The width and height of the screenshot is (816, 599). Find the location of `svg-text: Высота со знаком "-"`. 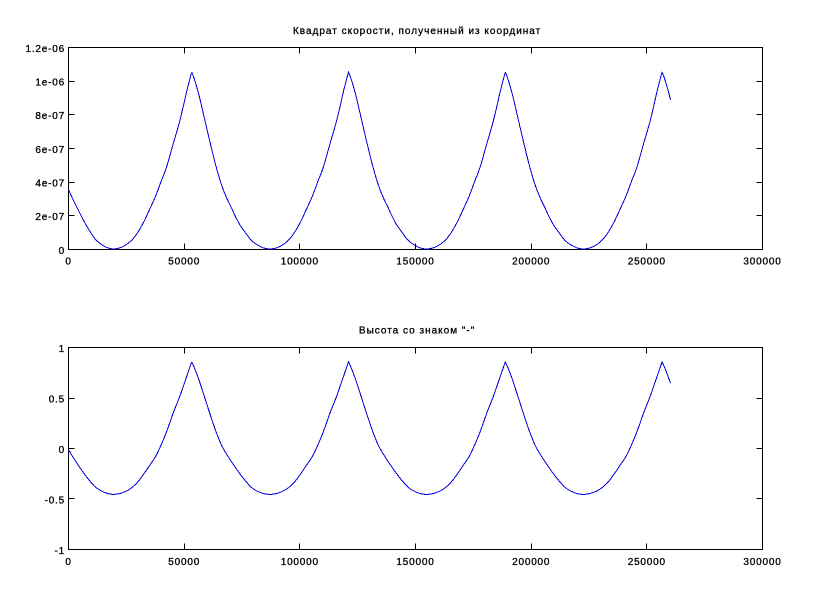

svg-text: Высота со знаком "-" is located at coordinates (417, 331).